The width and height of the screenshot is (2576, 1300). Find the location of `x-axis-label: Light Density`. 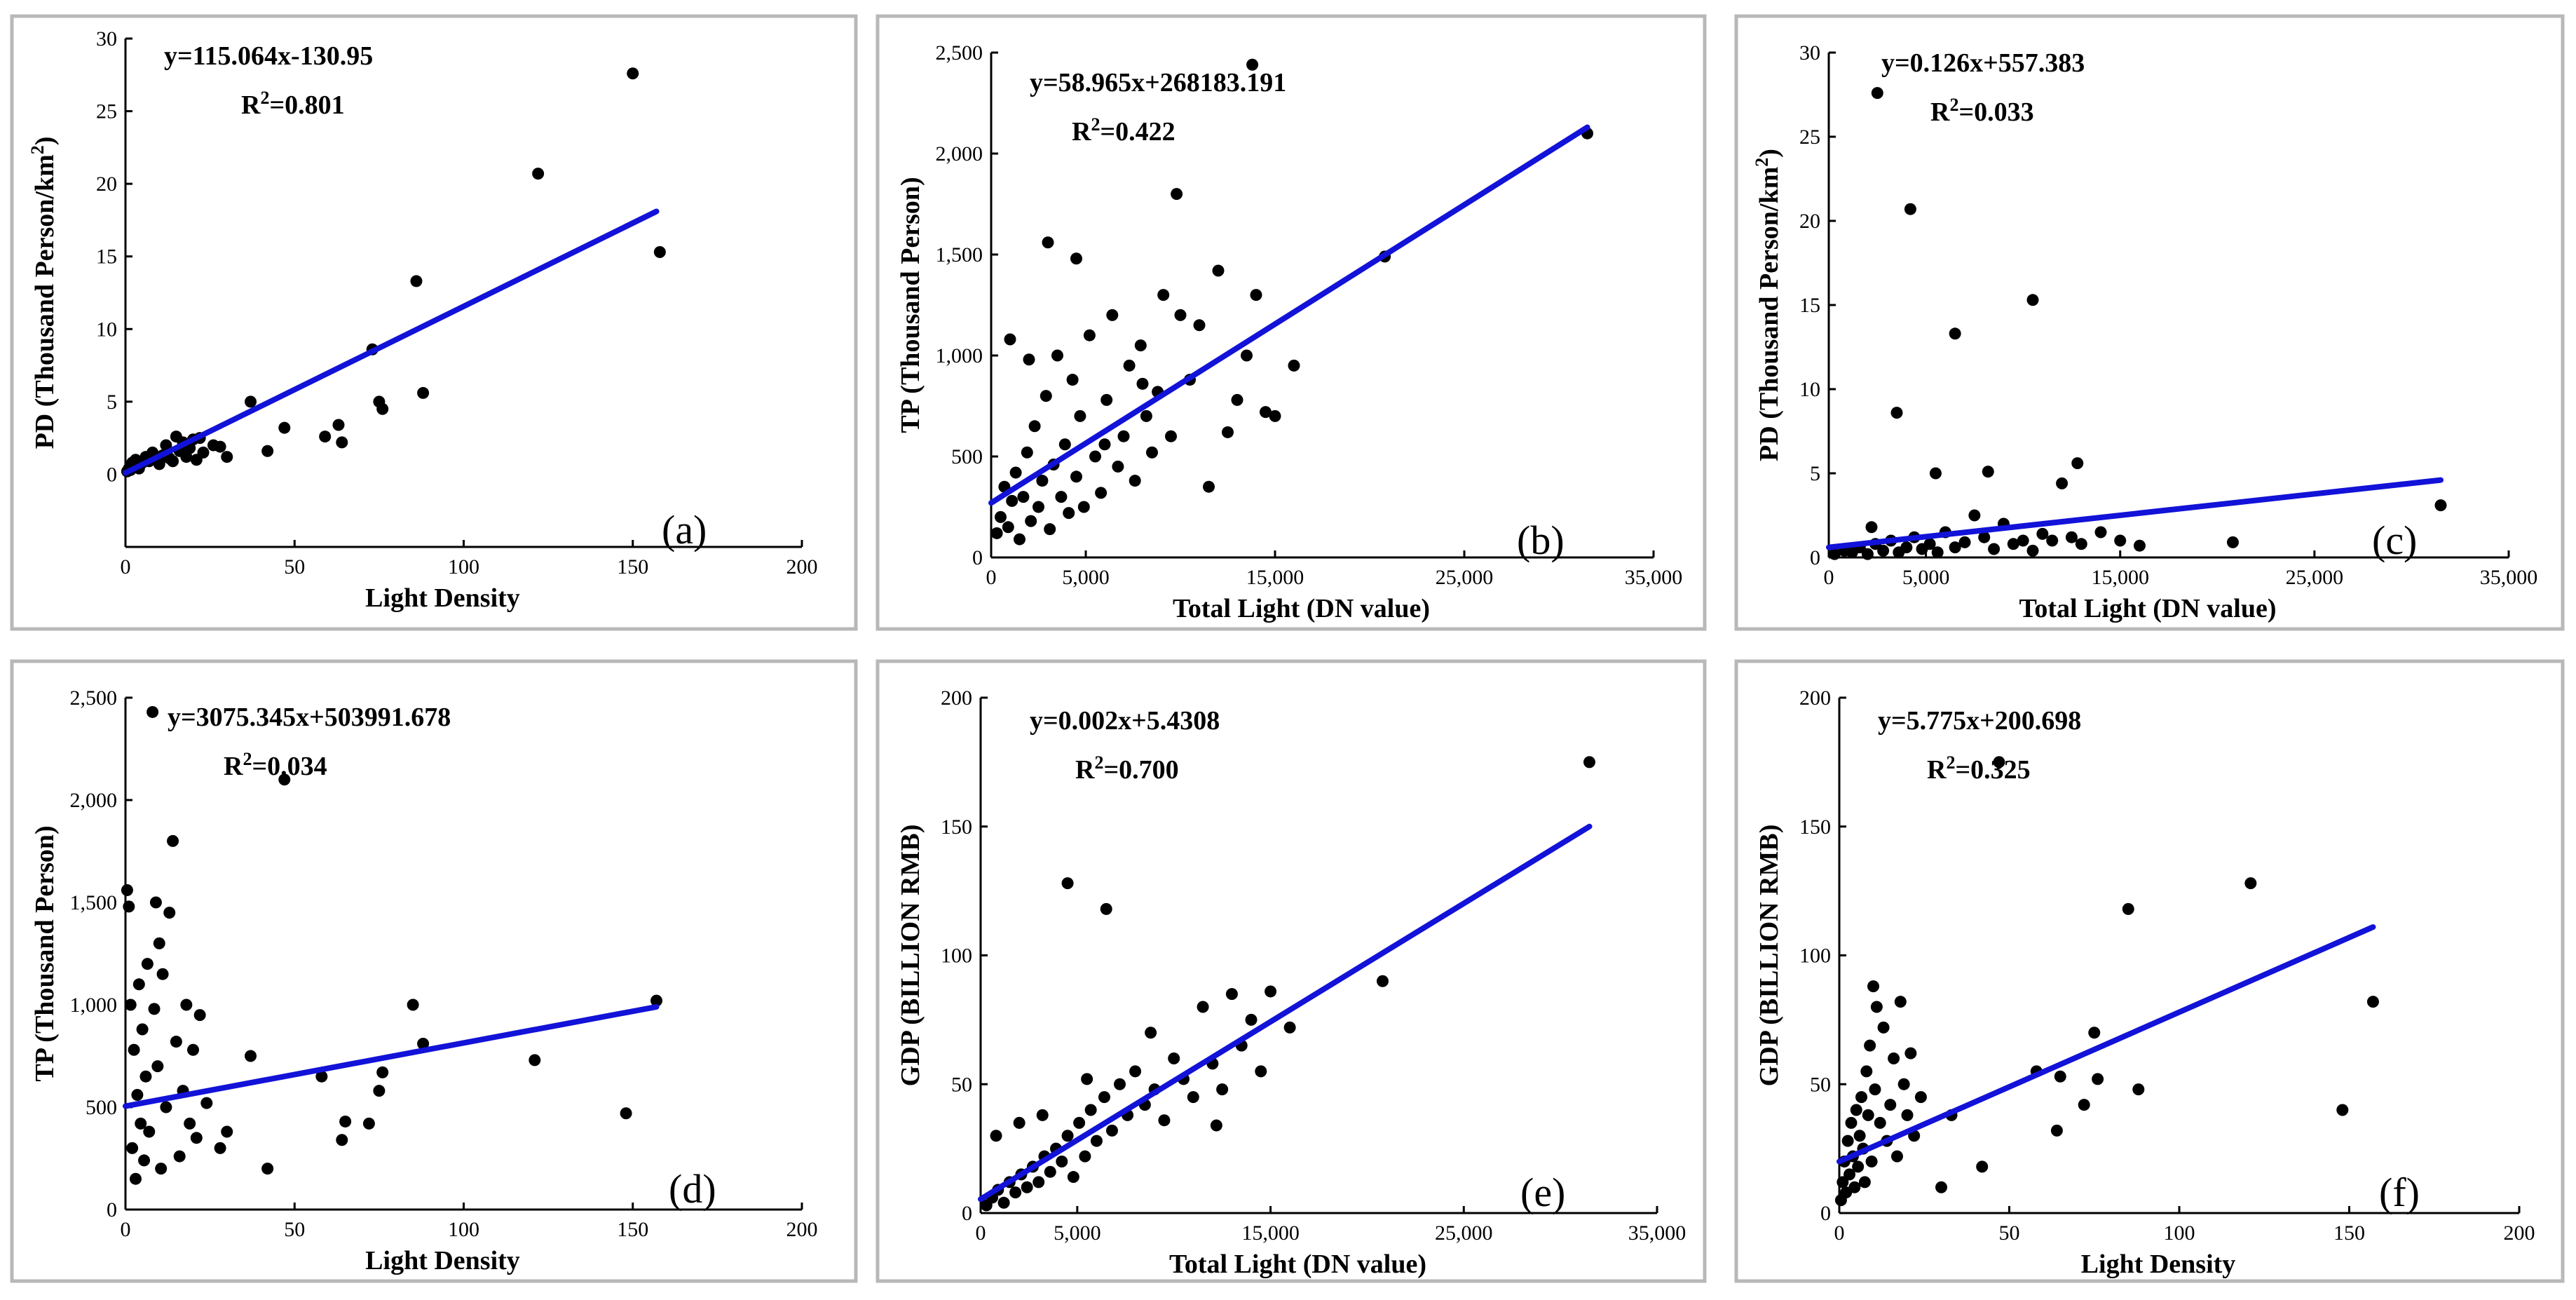

x-axis-label: Light Density is located at coordinates (2158, 1264).